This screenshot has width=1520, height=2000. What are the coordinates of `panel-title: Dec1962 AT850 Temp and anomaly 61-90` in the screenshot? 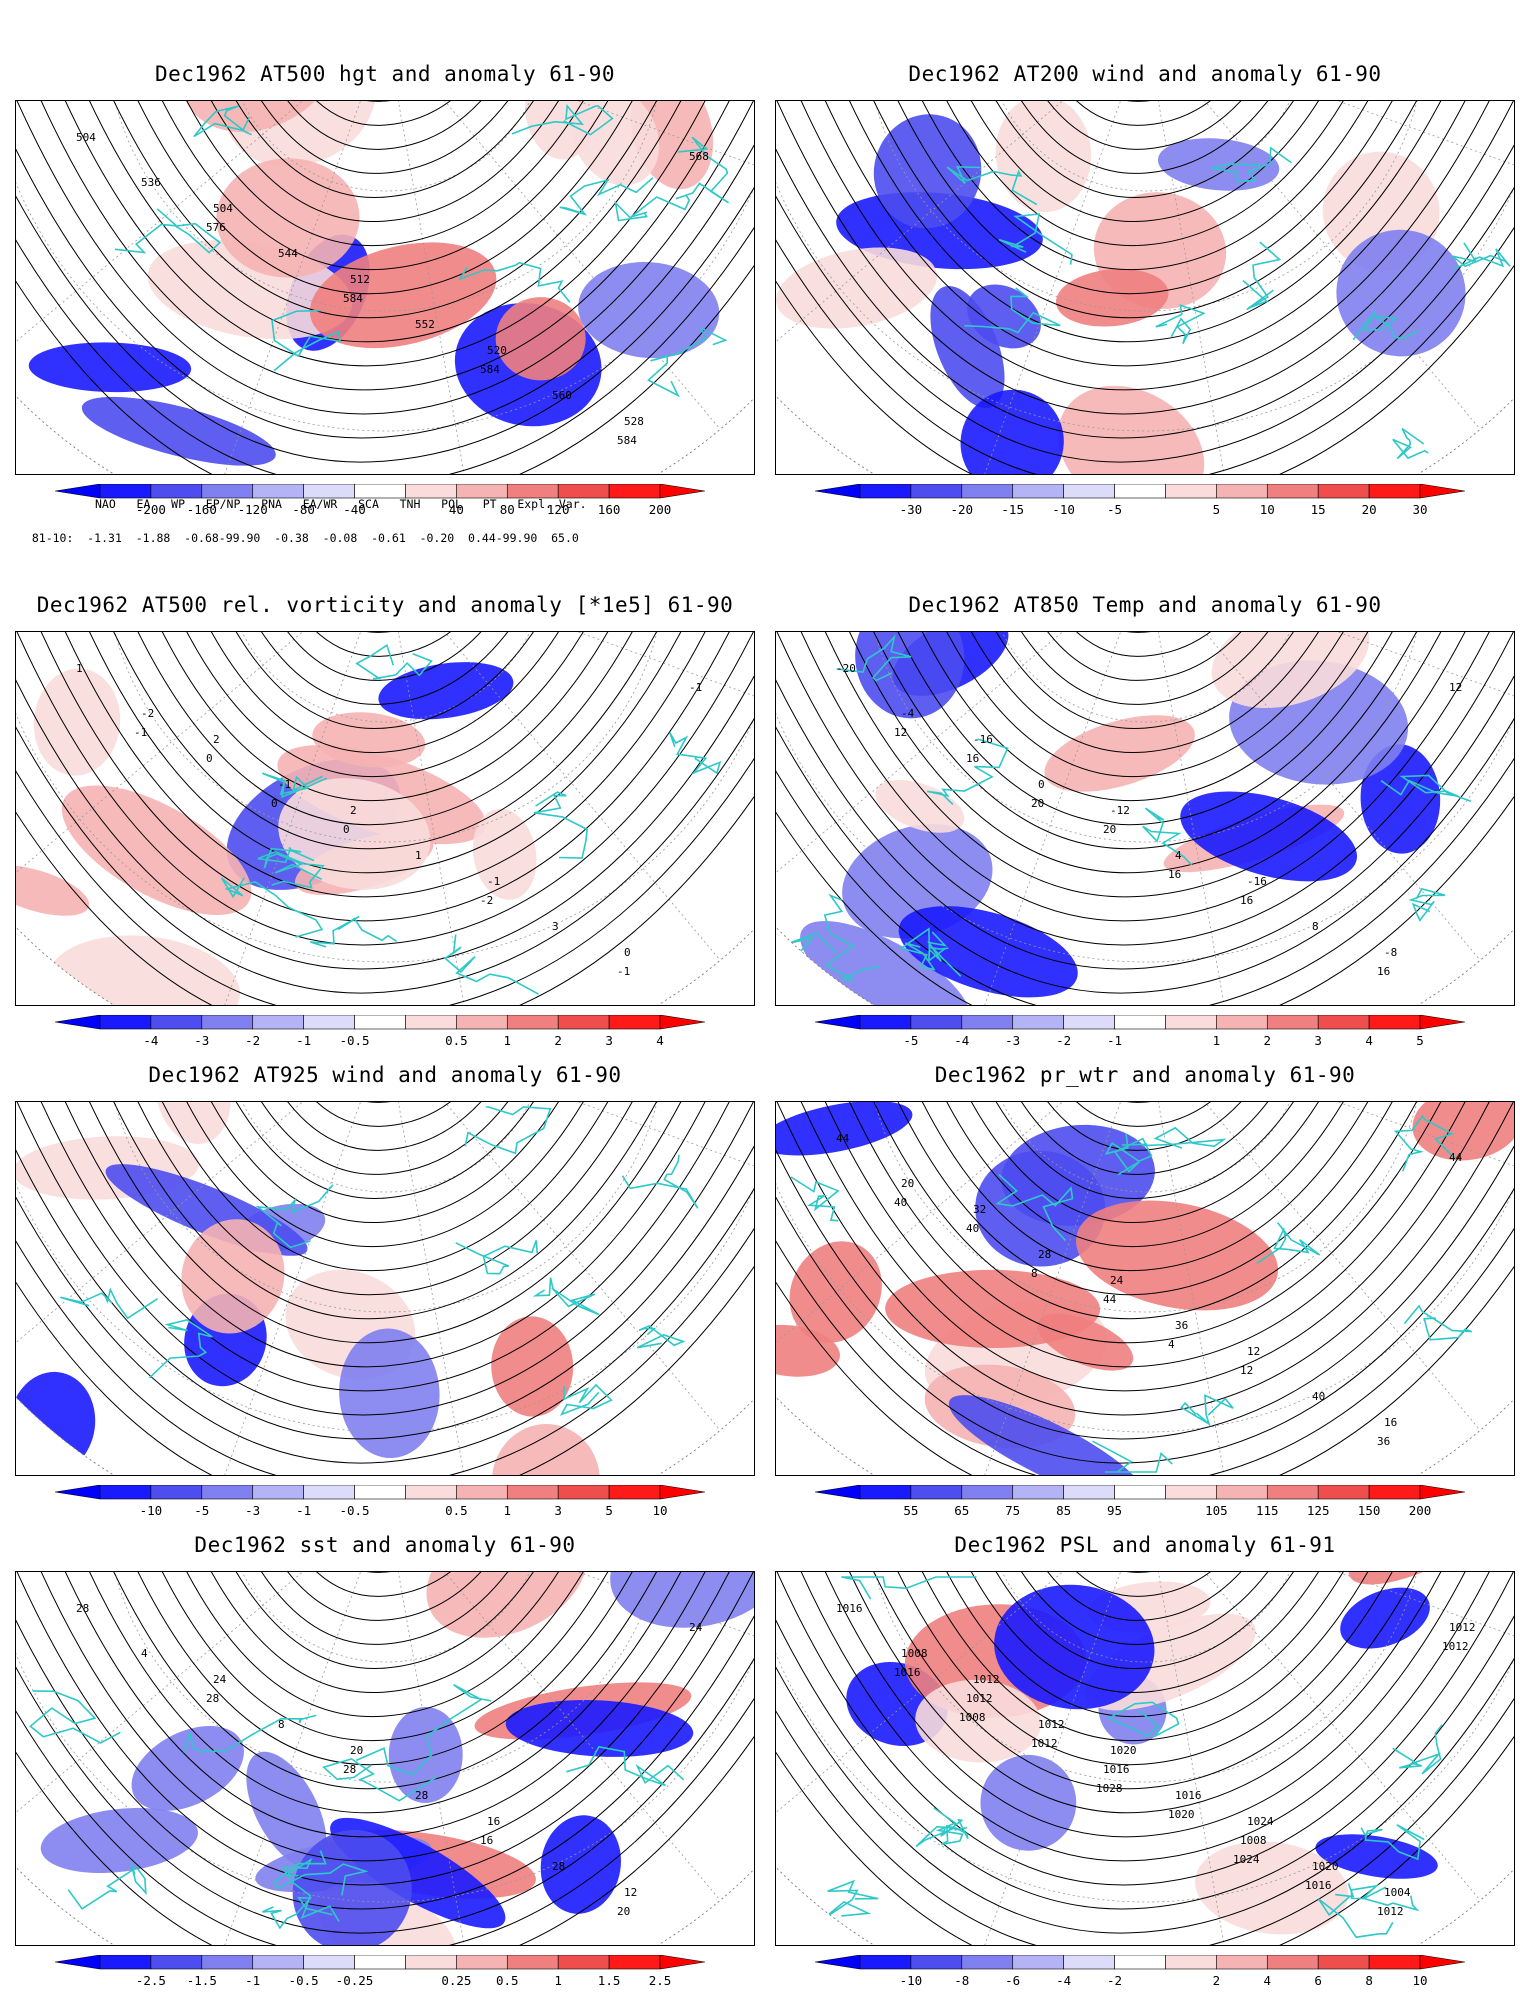 It's located at (1145, 605).